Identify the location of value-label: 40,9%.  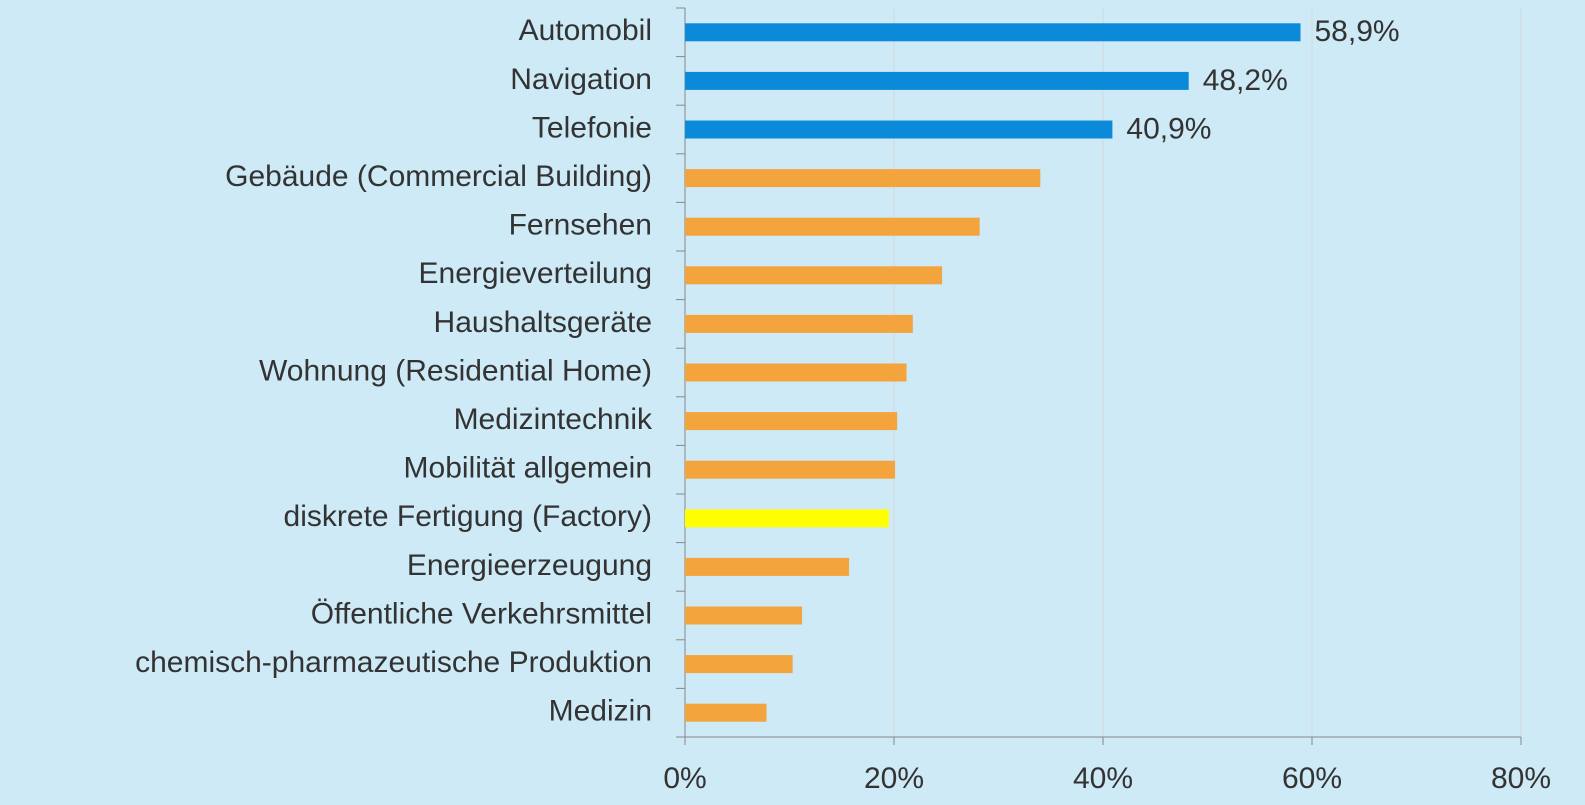
(1168, 128).